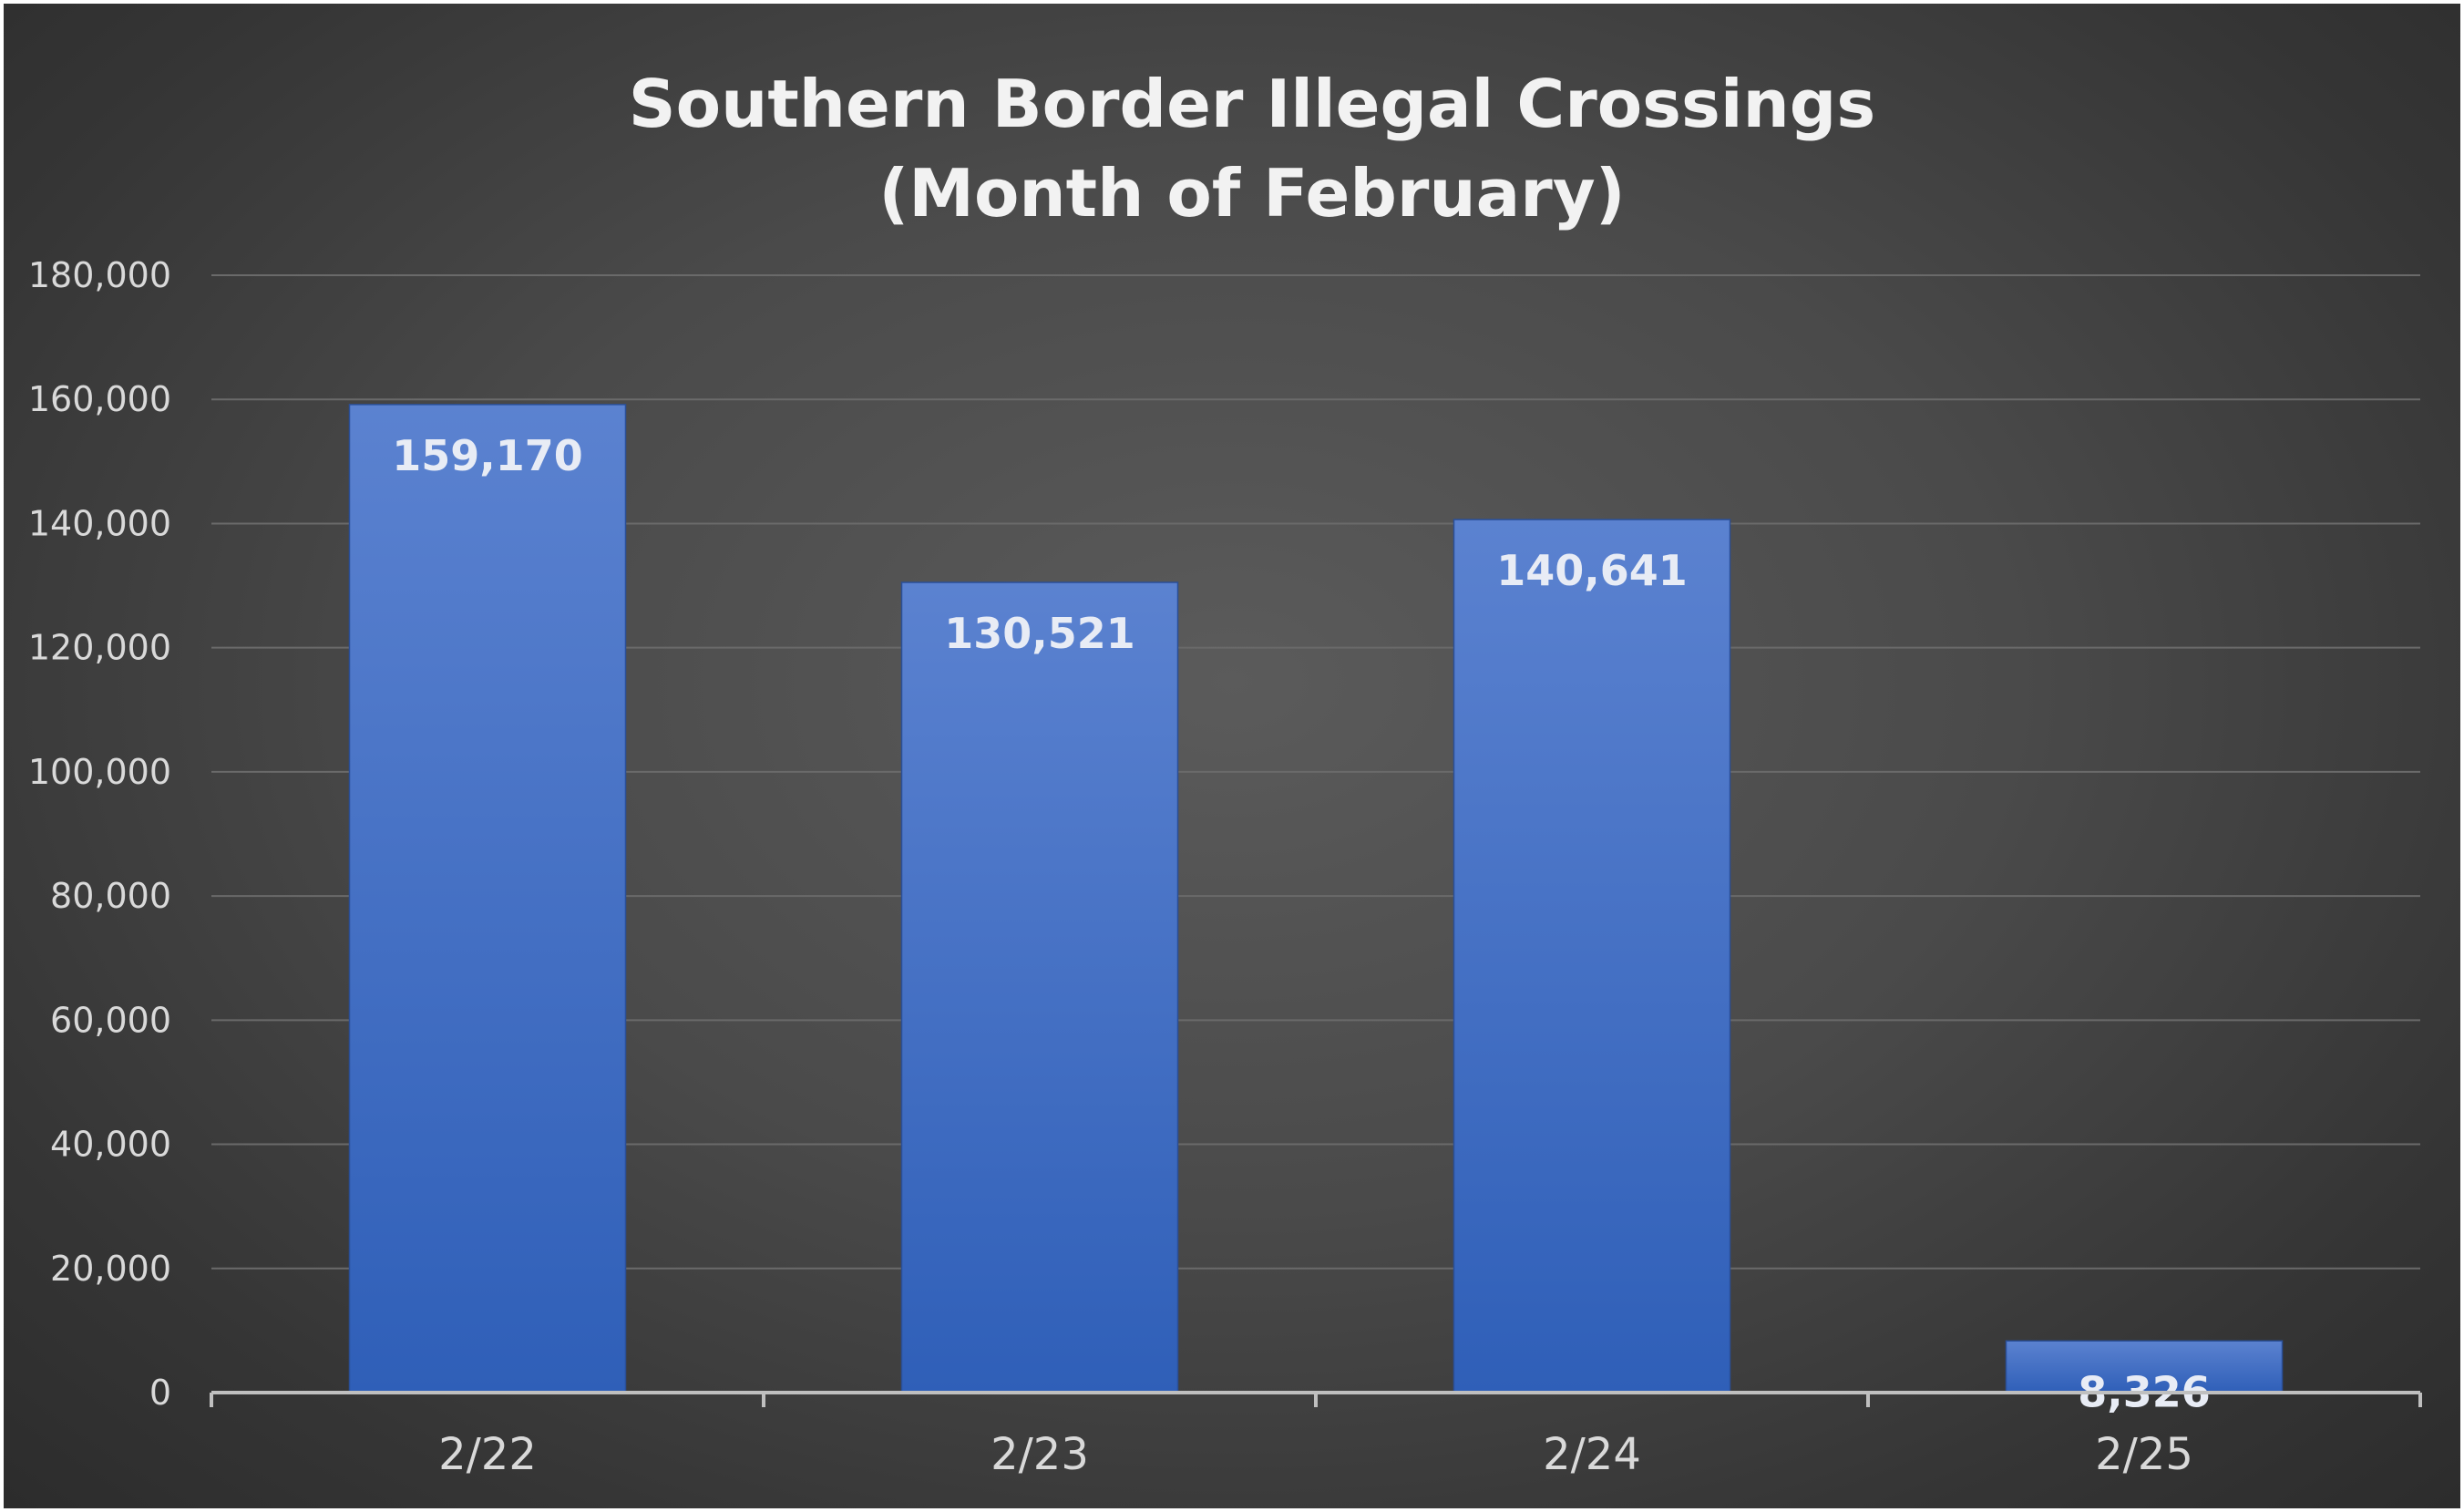  I want to click on x-axis, so click(1316, 1399).